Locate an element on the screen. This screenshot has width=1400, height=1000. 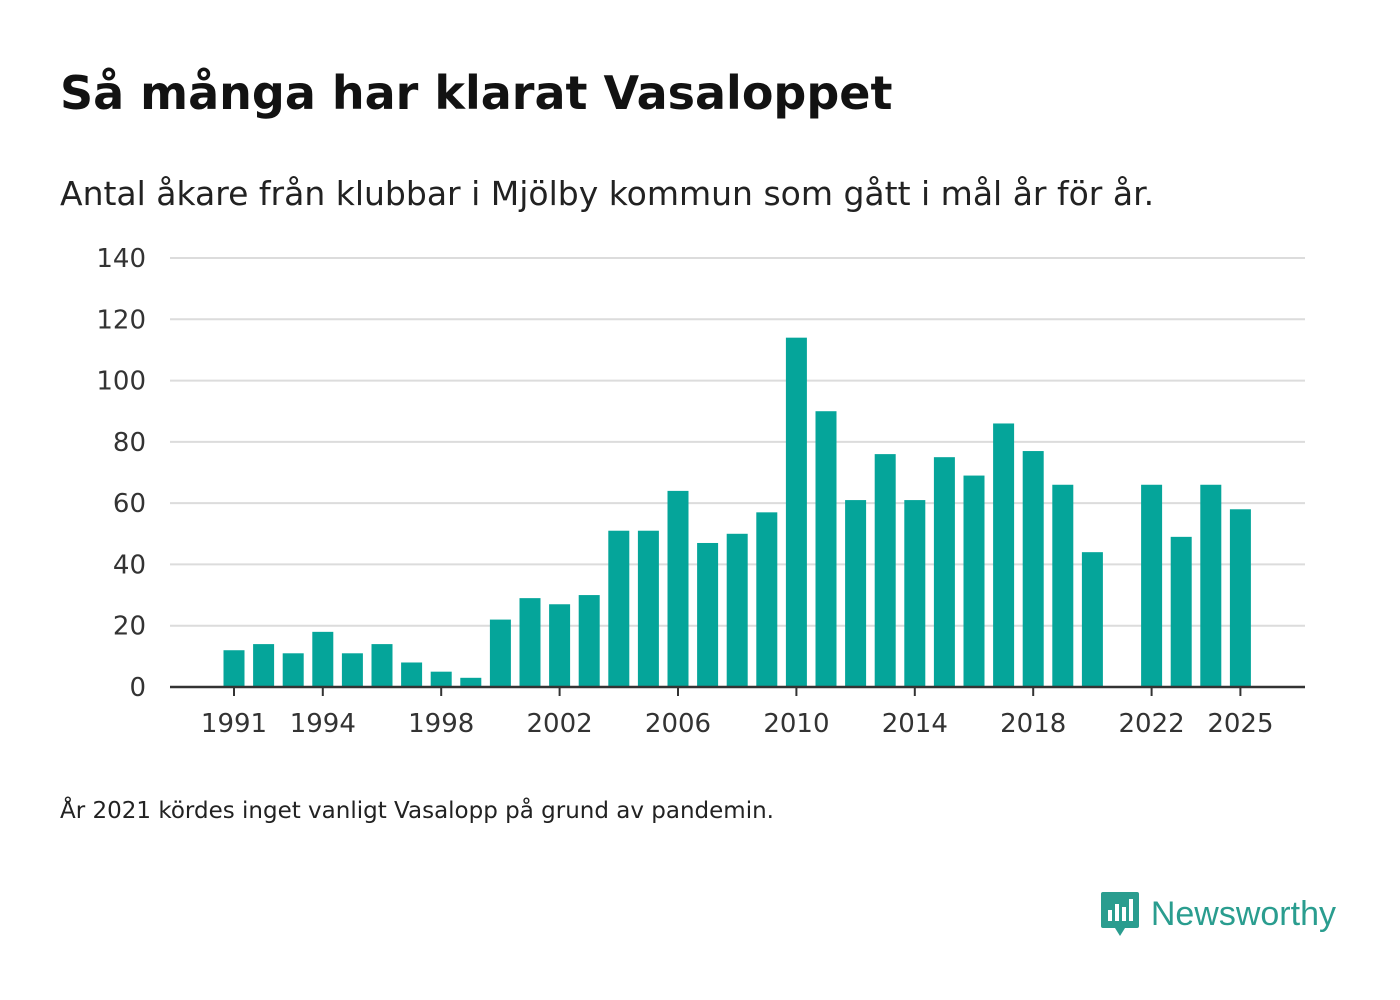
bar-2007 is located at coordinates (708, 614).